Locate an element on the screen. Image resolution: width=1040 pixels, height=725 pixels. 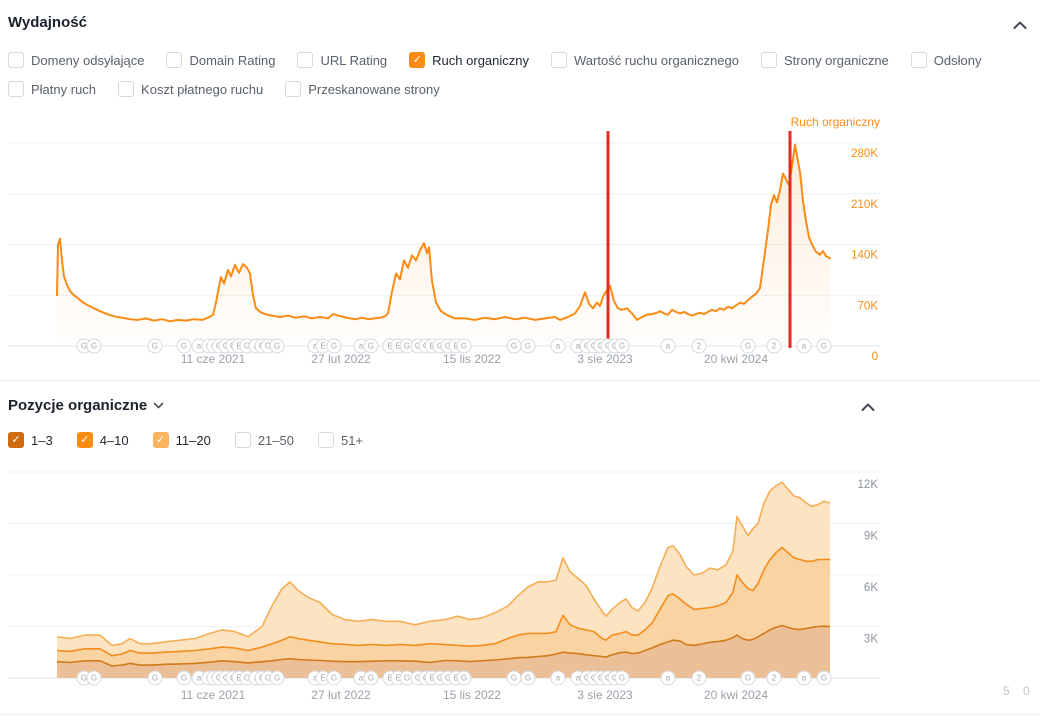
positions-section-title: Pozycje organiczne is located at coordinates (86, 405).